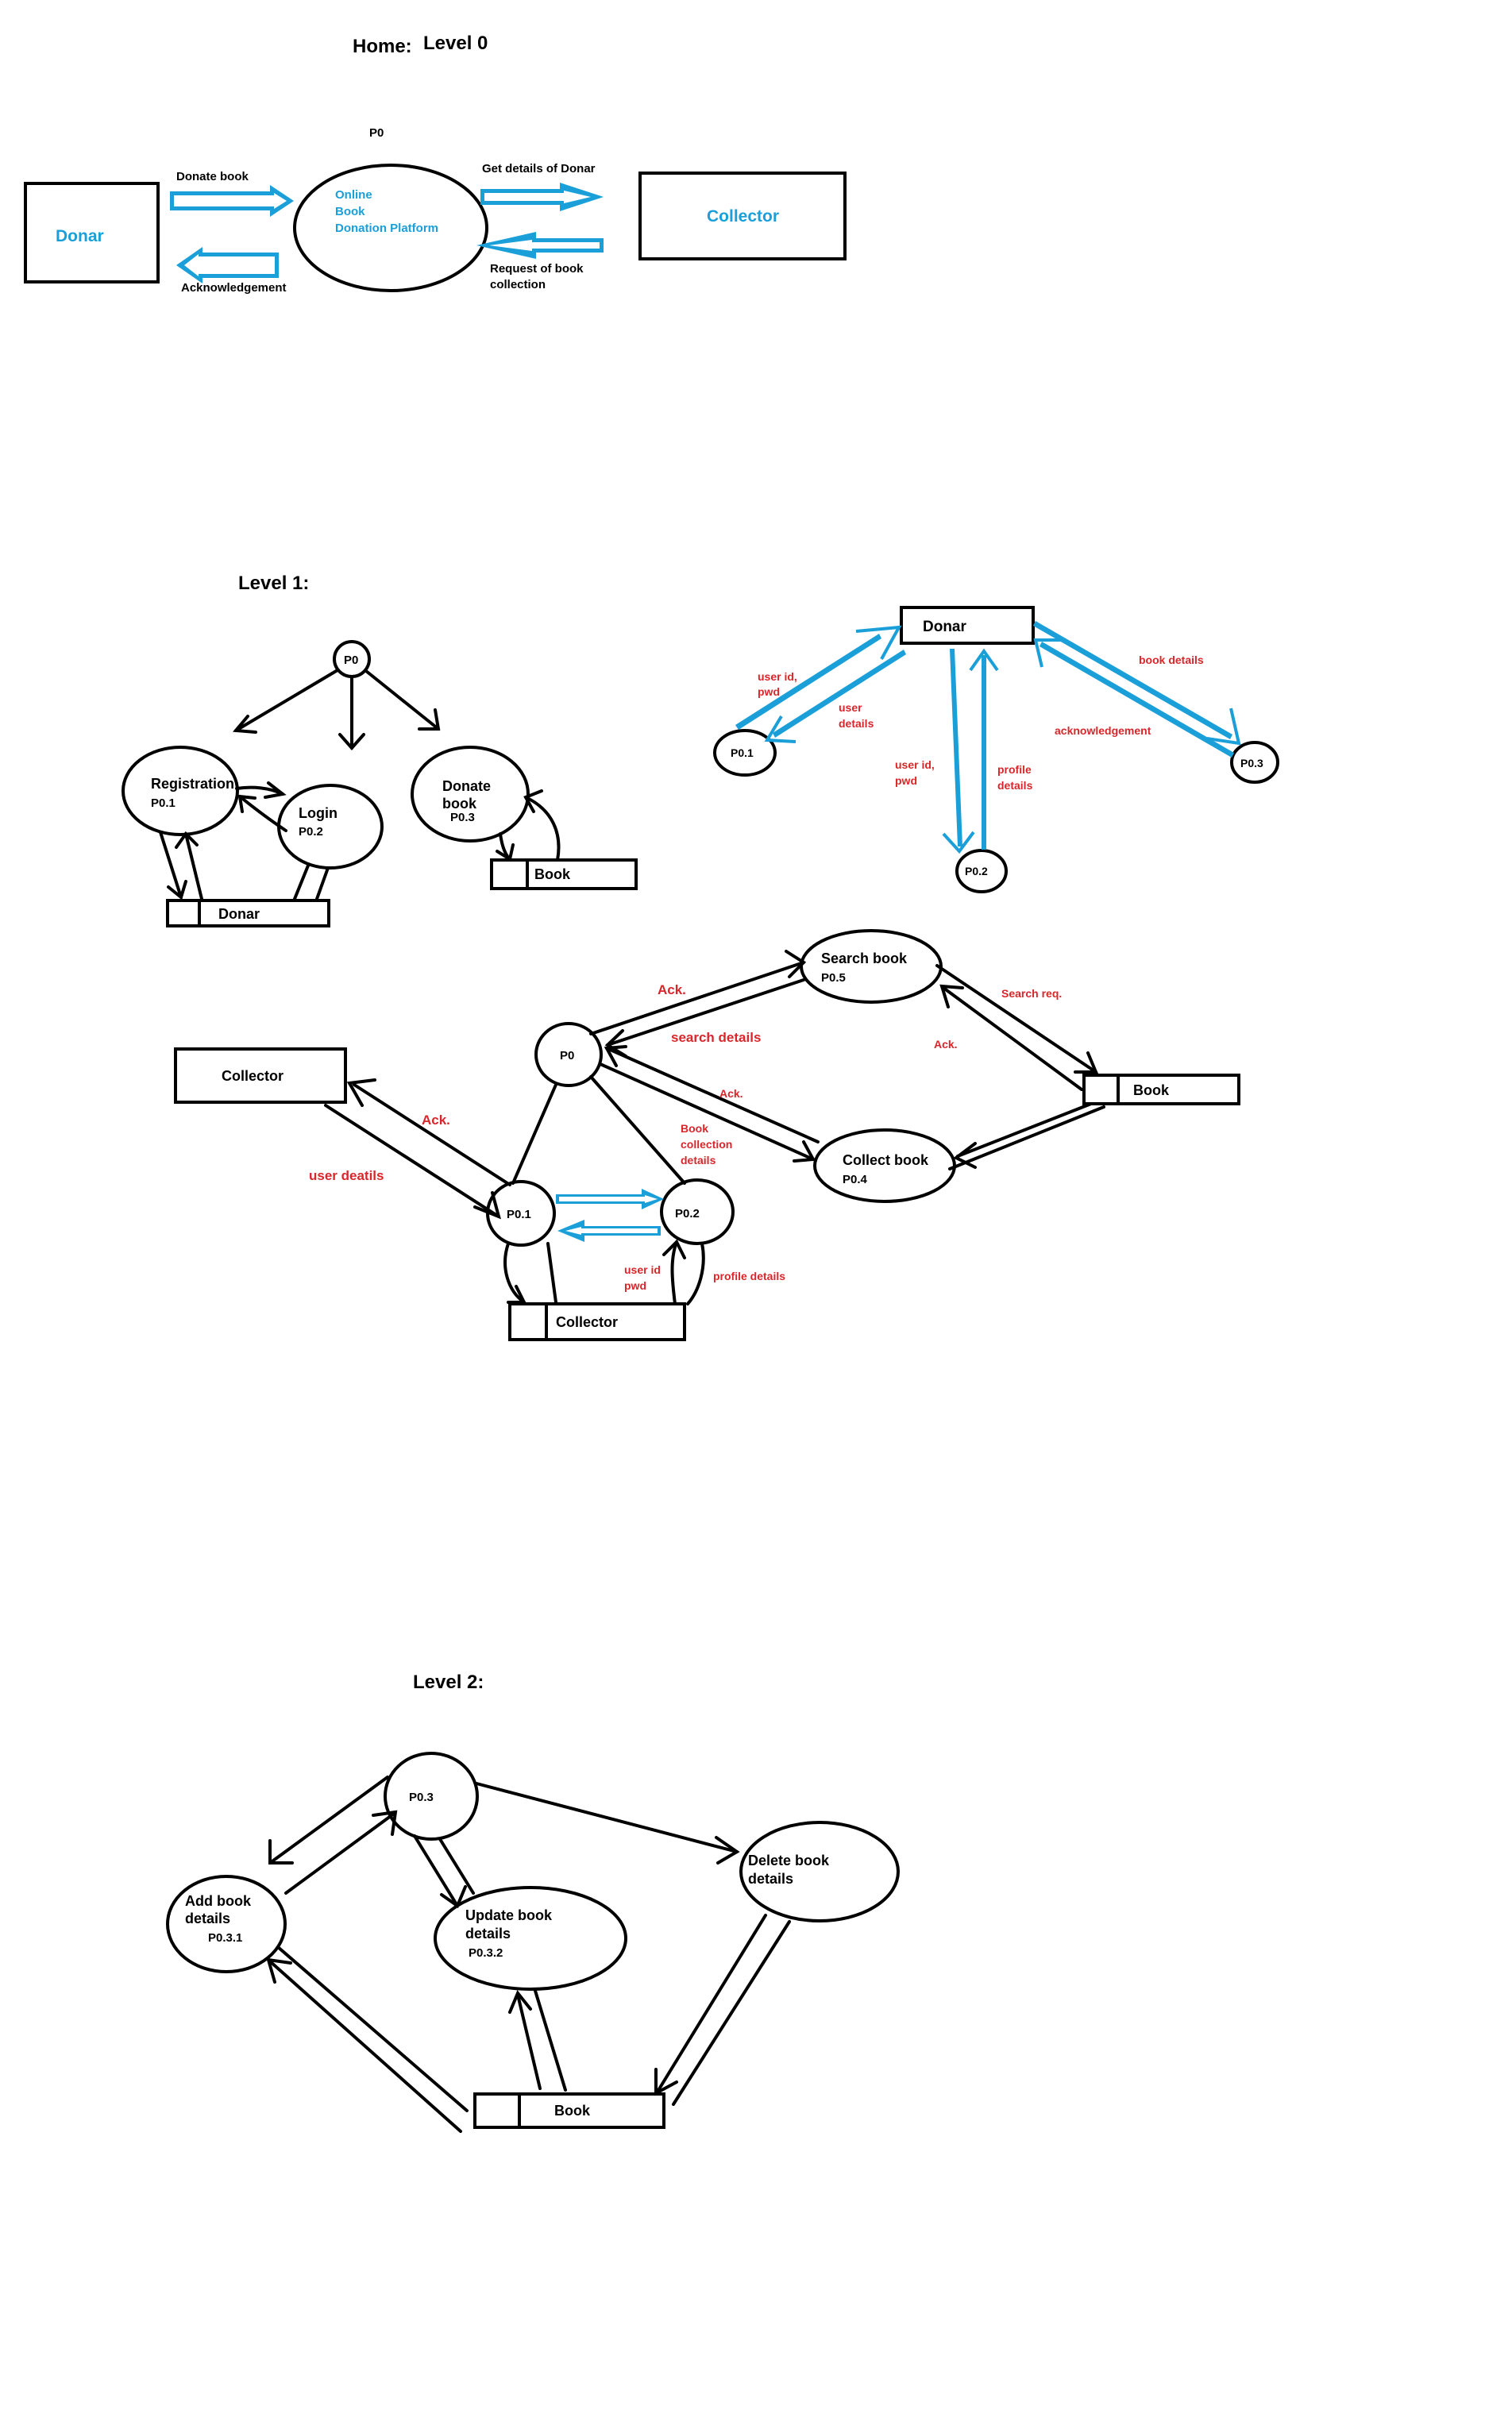 This screenshot has height=2414, width=1512. Describe the element at coordinates (328, 1820) in the screenshot. I see `l2-arrow-p03-add` at that location.